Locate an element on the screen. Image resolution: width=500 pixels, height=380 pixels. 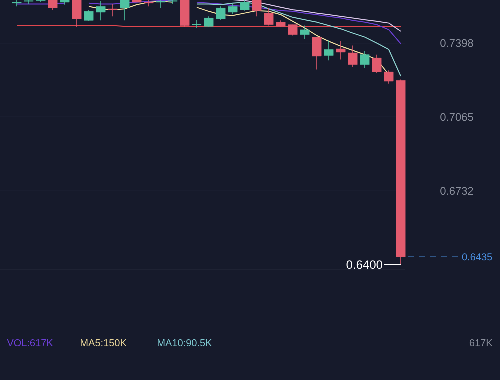
text: MA10:90.5K is located at coordinates (185, 343).